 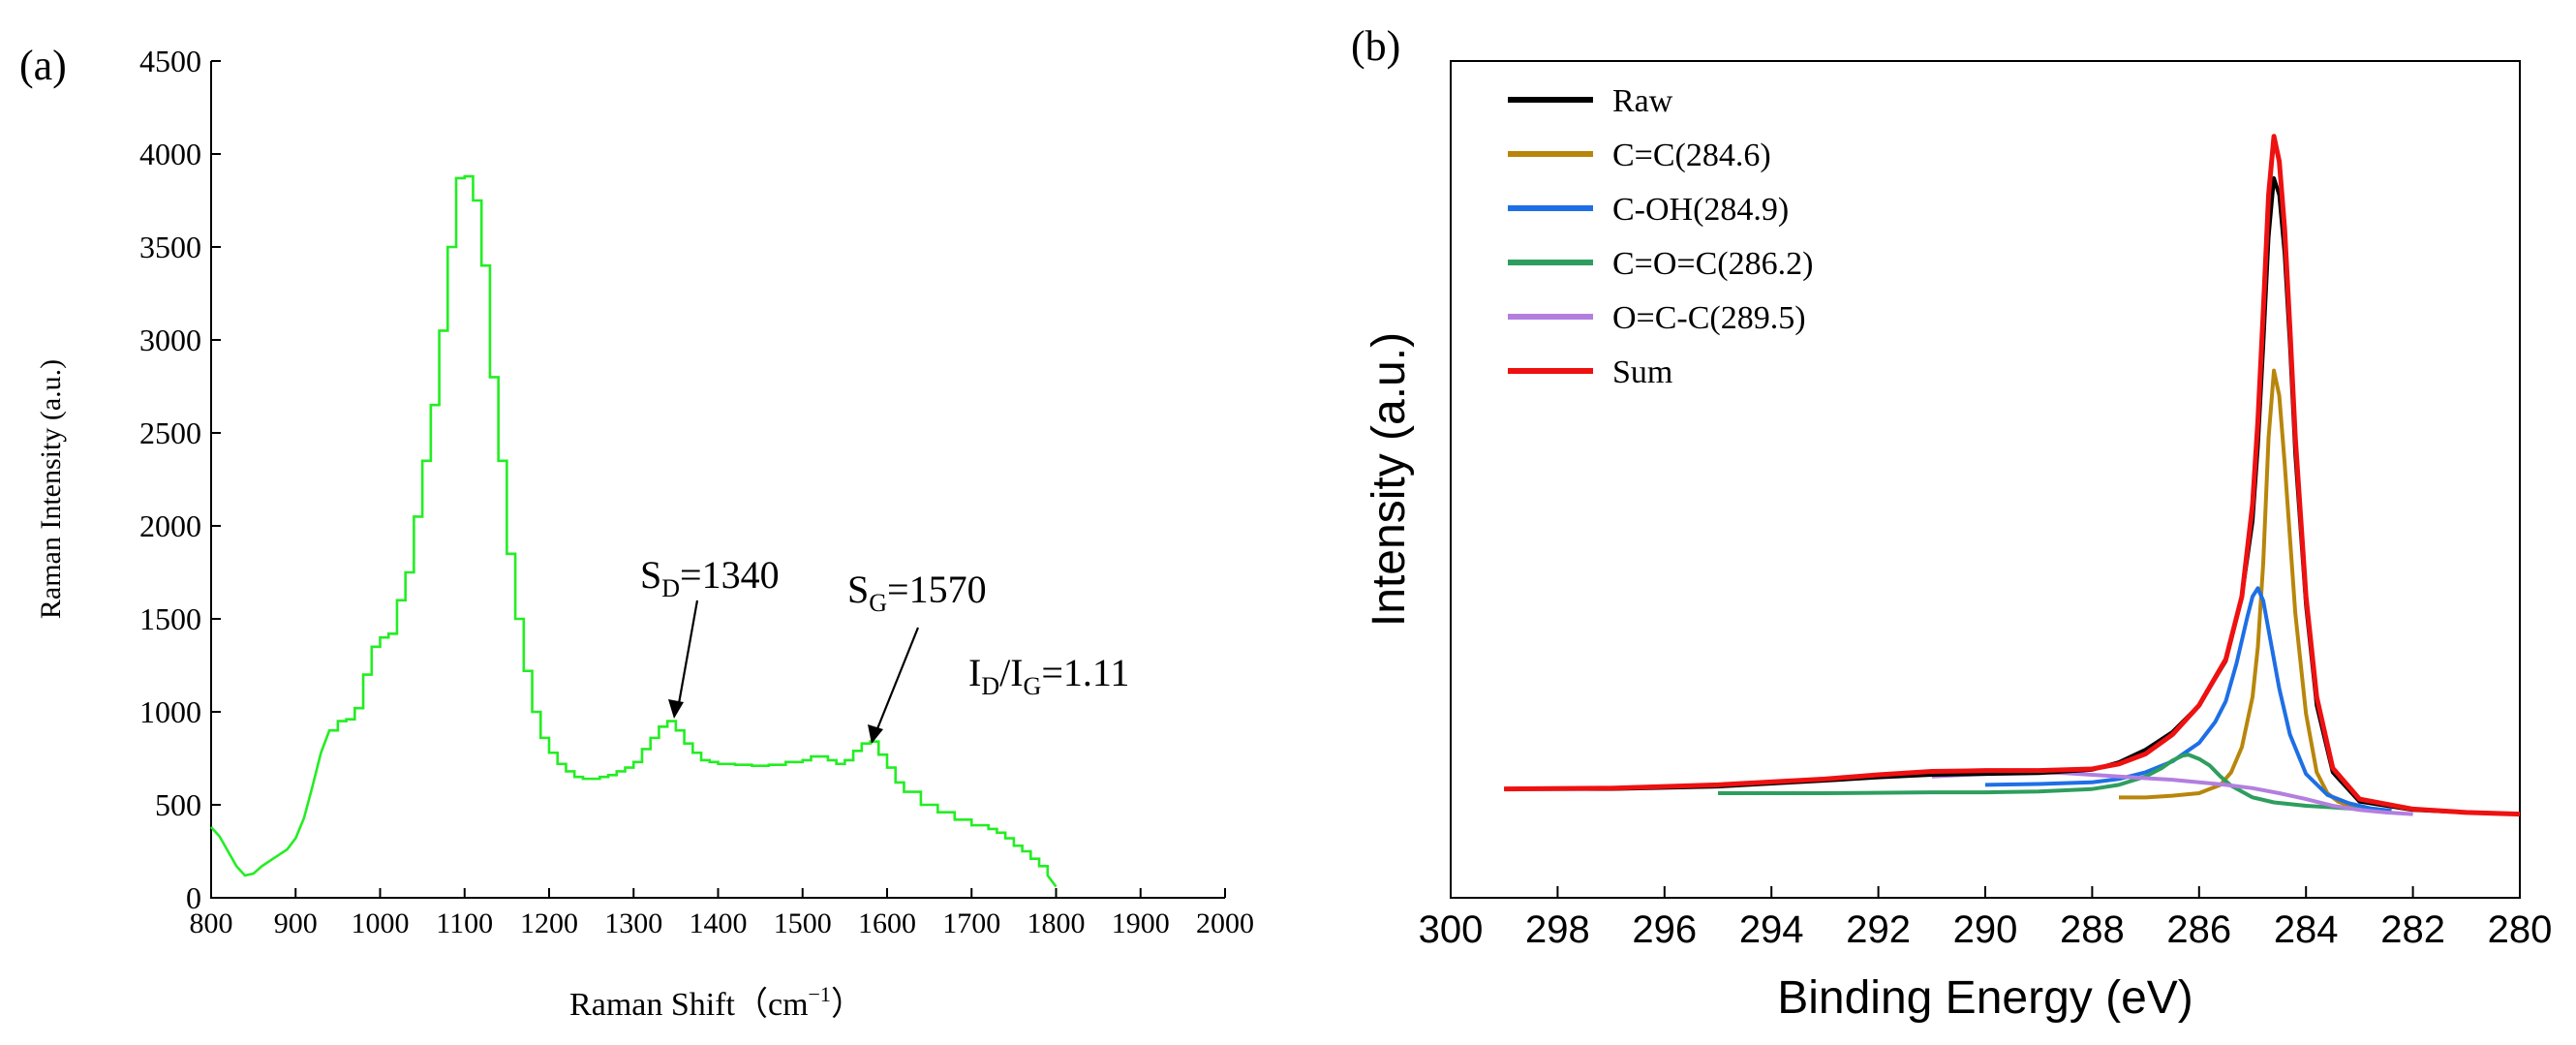 What do you see at coordinates (2092, 930) in the screenshot?
I see `b-x-tick-label: 288` at bounding box center [2092, 930].